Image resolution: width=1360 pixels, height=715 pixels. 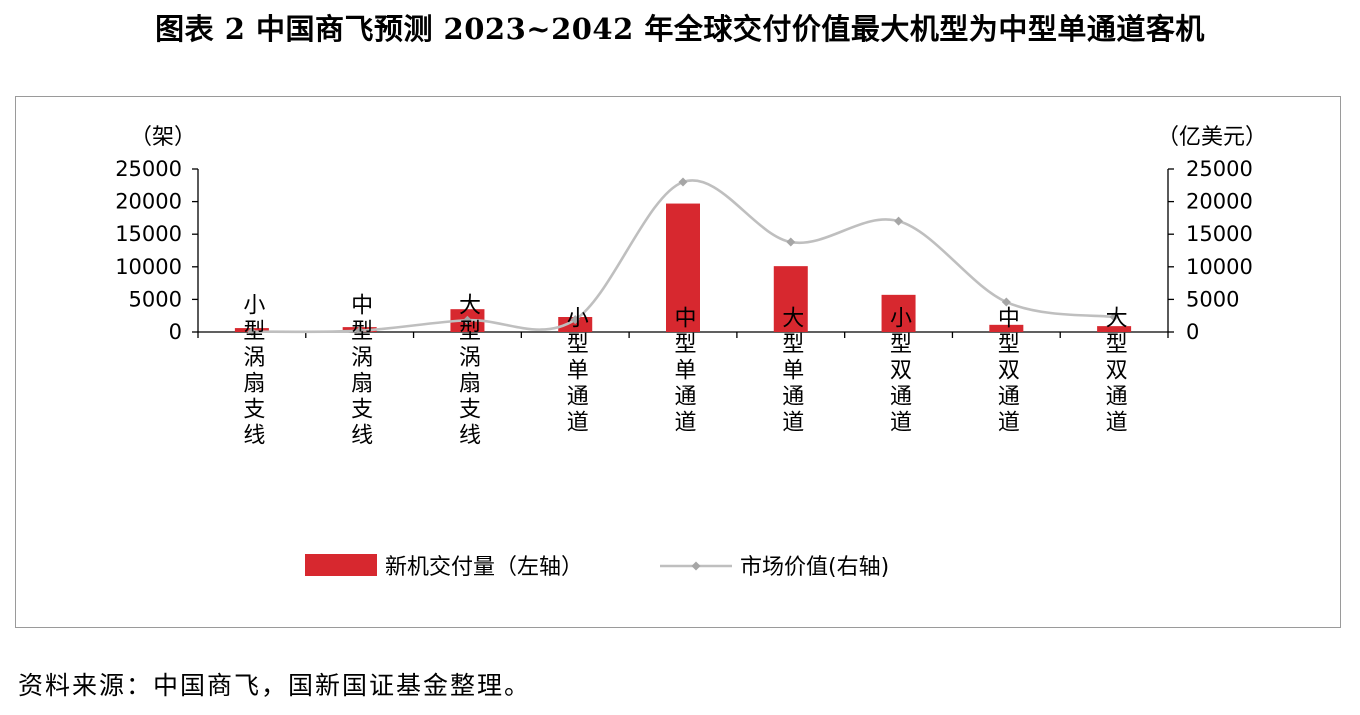 I want to click on y-tick-label-right: 20000, so click(x=1219, y=202).